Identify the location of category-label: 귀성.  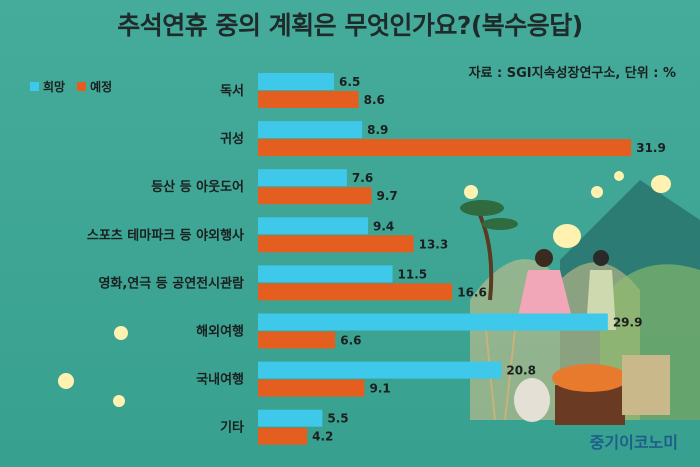
(232, 139).